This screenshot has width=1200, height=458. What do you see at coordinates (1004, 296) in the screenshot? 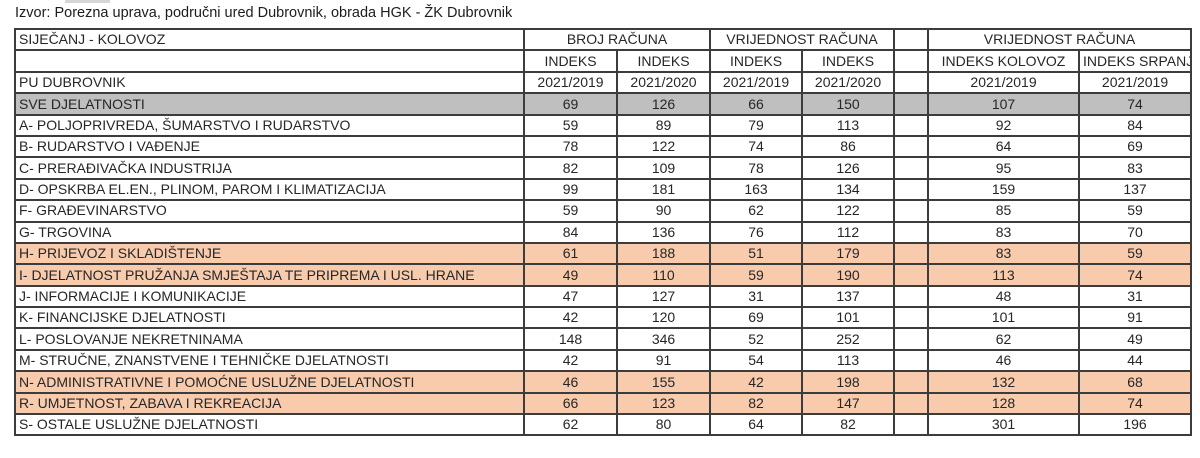
I see `value-cell: 48` at bounding box center [1004, 296].